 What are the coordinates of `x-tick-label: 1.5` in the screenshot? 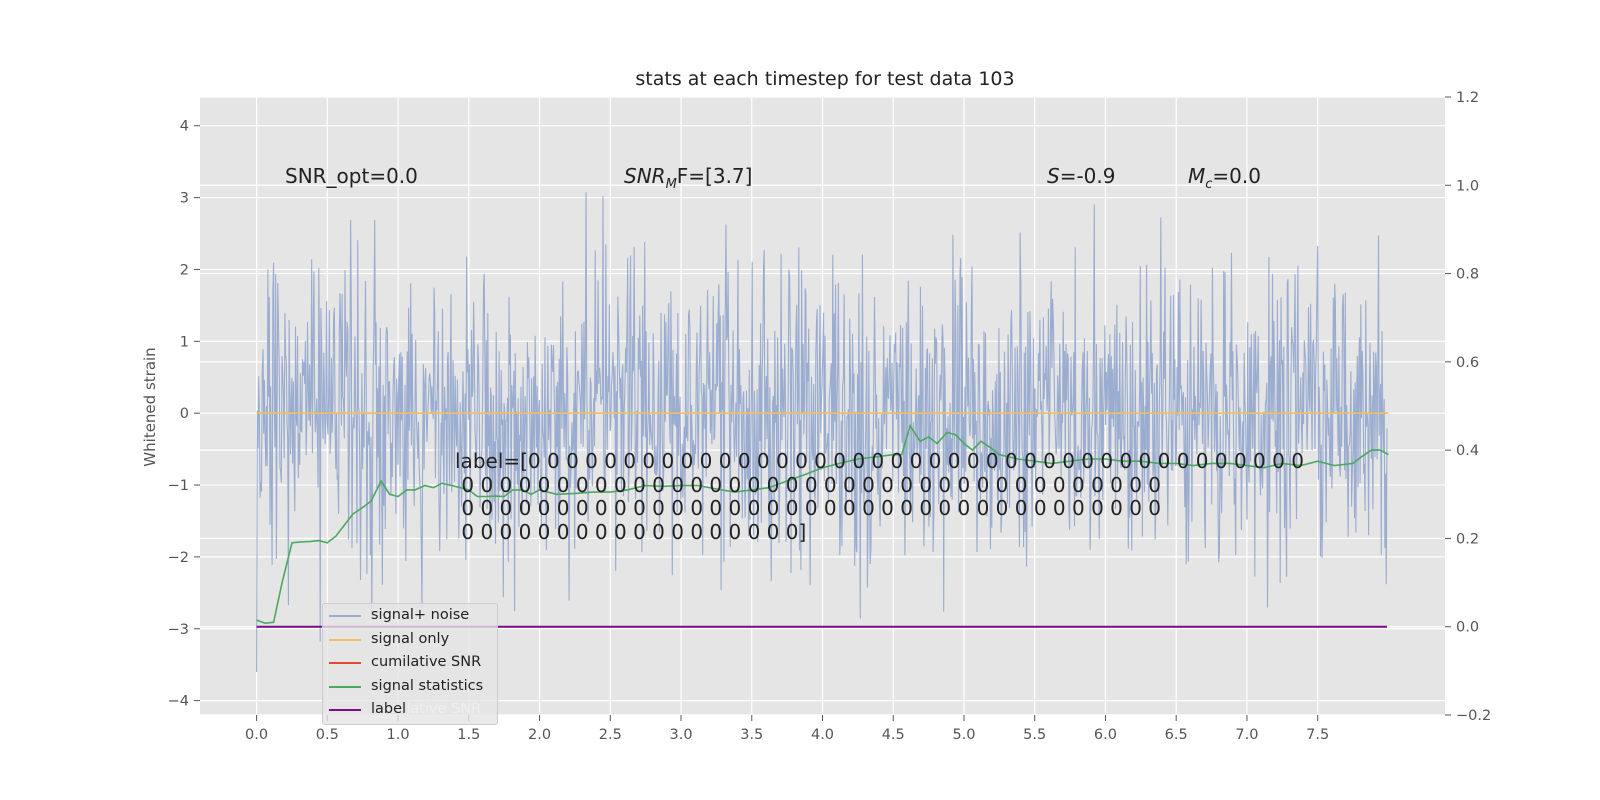 It's located at (468, 735).